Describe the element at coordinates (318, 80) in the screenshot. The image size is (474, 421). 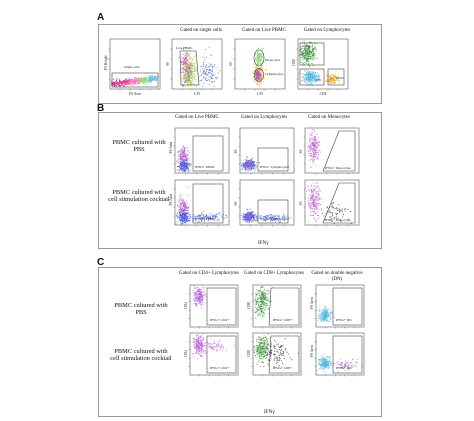
I see `gate-label-dn: DN` at that location.